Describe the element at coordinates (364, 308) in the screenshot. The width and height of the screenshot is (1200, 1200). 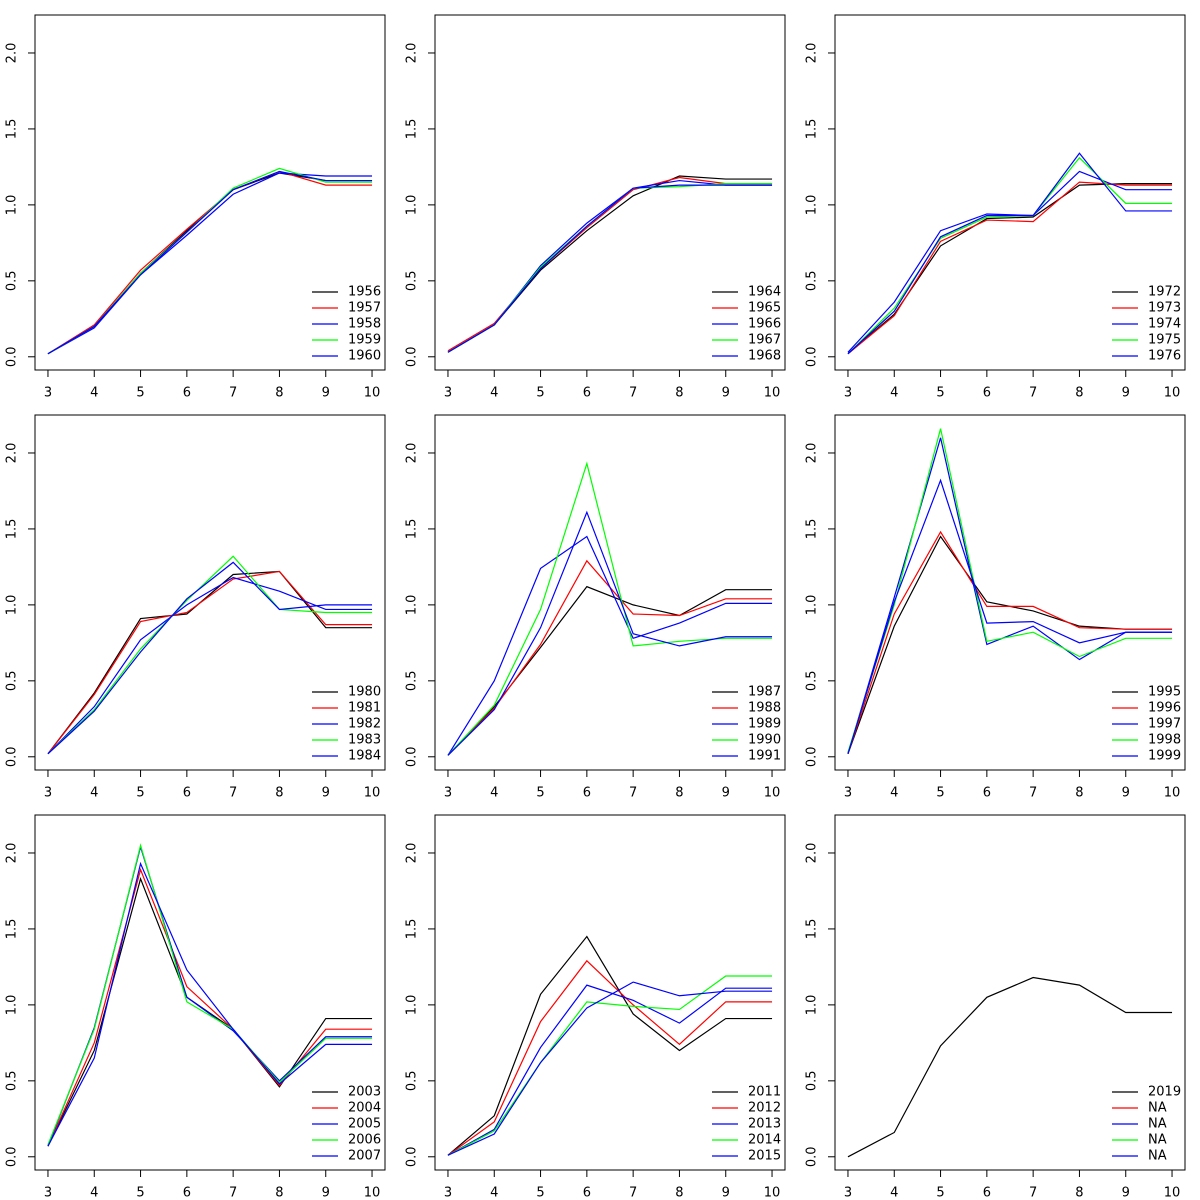
I see `legend-label: 1957` at that location.